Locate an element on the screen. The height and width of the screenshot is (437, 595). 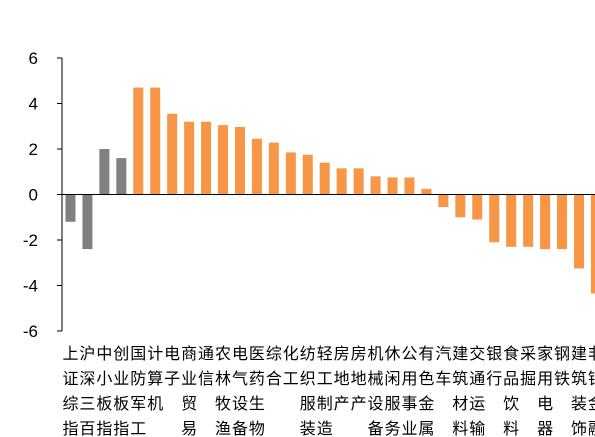
x-category-label-char: 器 is located at coordinates (545, 428).